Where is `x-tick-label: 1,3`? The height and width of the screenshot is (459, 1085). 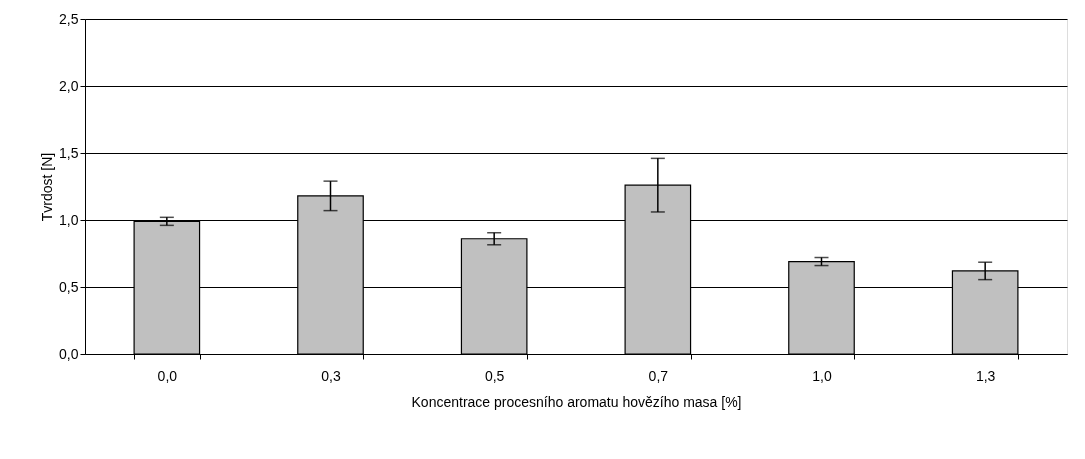 x-tick-label: 1,3 is located at coordinates (985, 375).